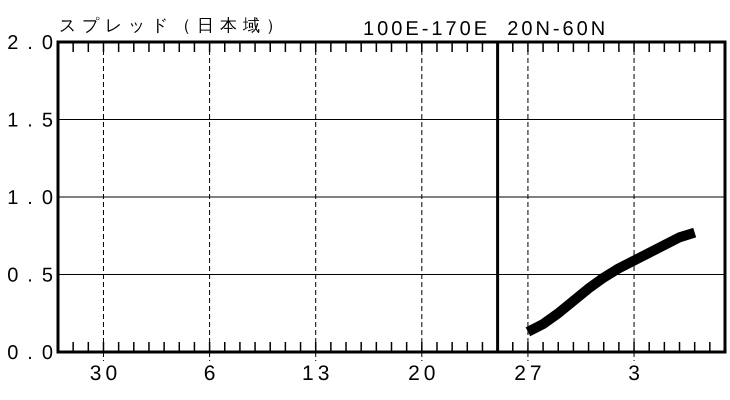  I want to click on x-tick-label: 6, so click(212, 373).